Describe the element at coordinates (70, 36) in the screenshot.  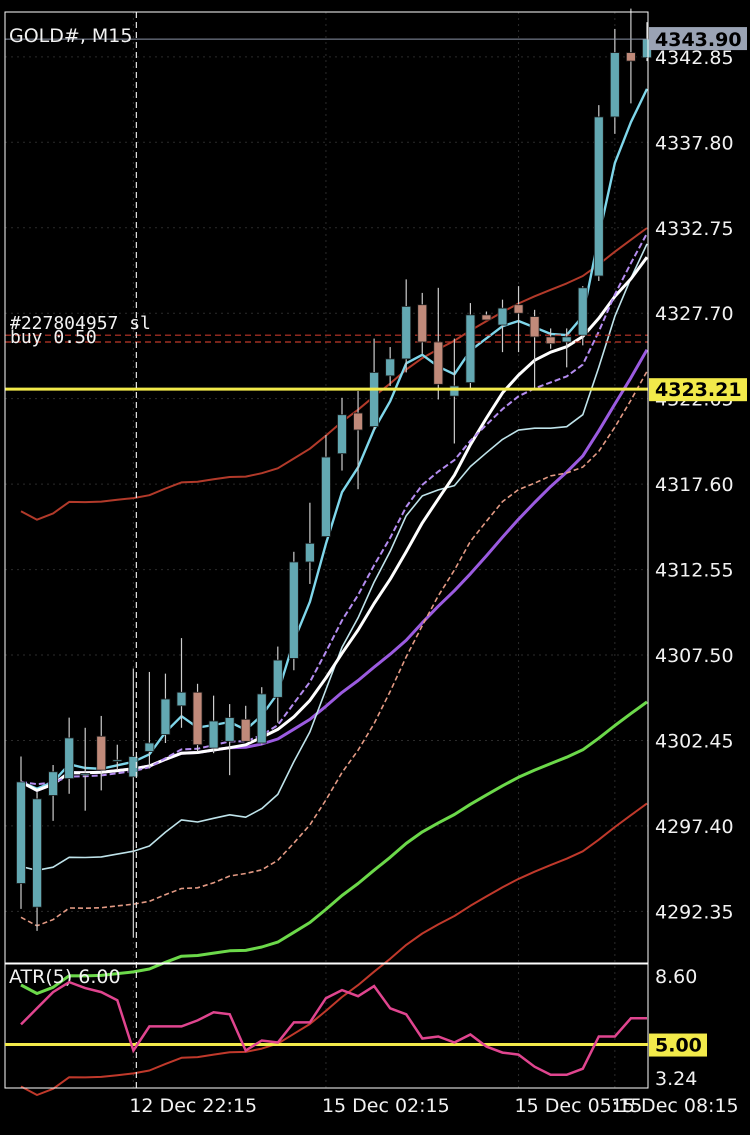
I see `chart-title: GOLD#, M15` at that location.